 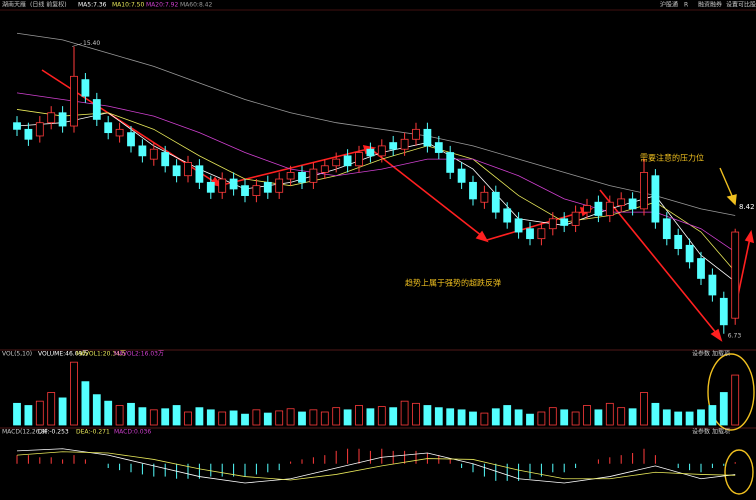 What do you see at coordinates (63, 354) in the screenshot?
I see `panel-value: VOLUME:46.09万` at bounding box center [63, 354].